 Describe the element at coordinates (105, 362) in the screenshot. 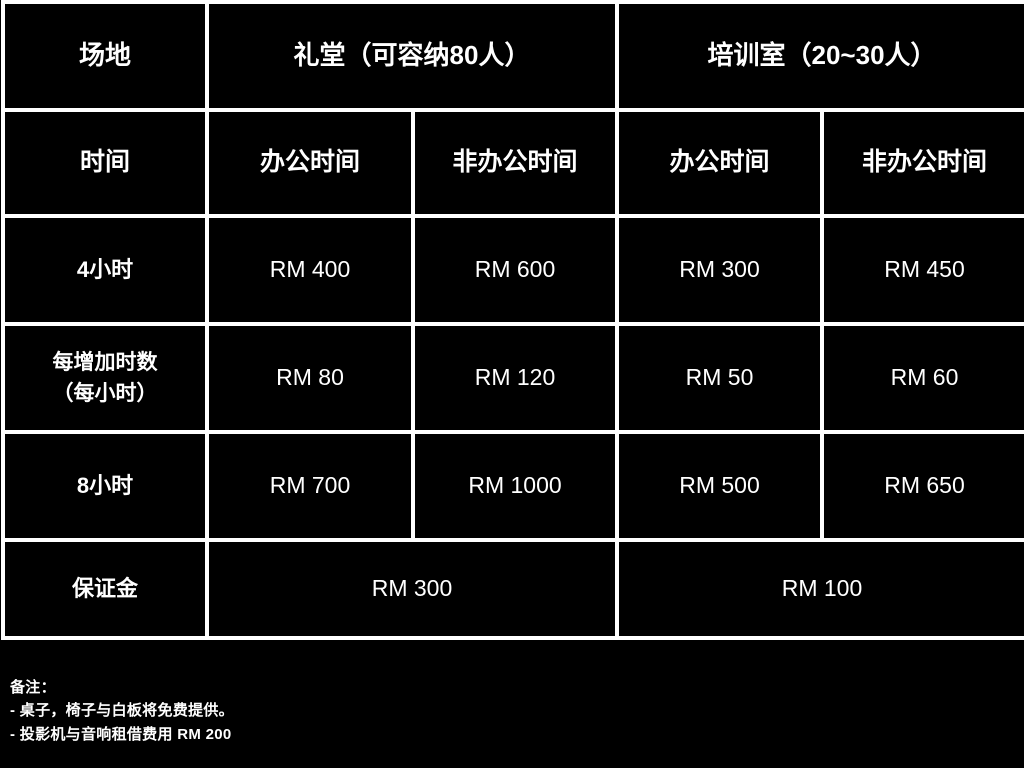

I see `row-label-extra-hour-line1: 每增加时数` at that location.